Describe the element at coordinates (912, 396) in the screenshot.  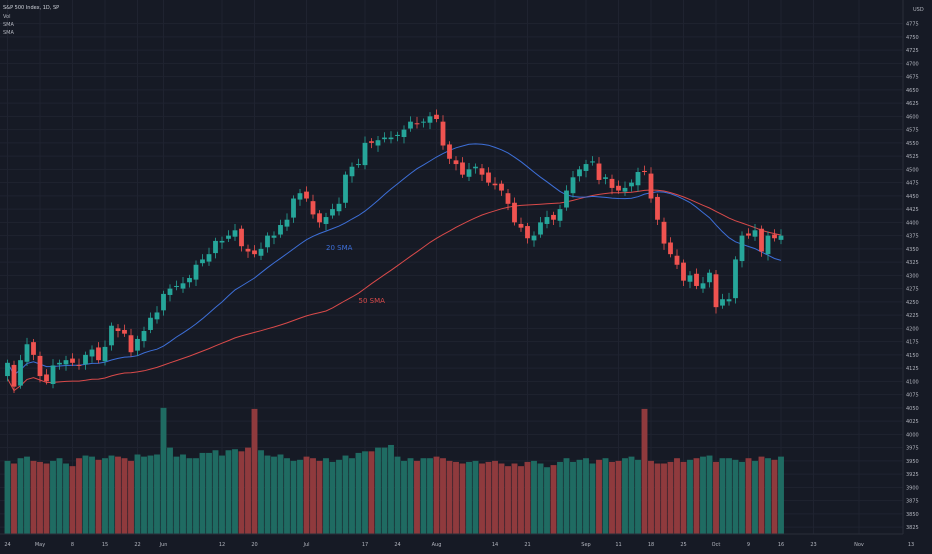
I see `y-tick-label: 4075` at that location.